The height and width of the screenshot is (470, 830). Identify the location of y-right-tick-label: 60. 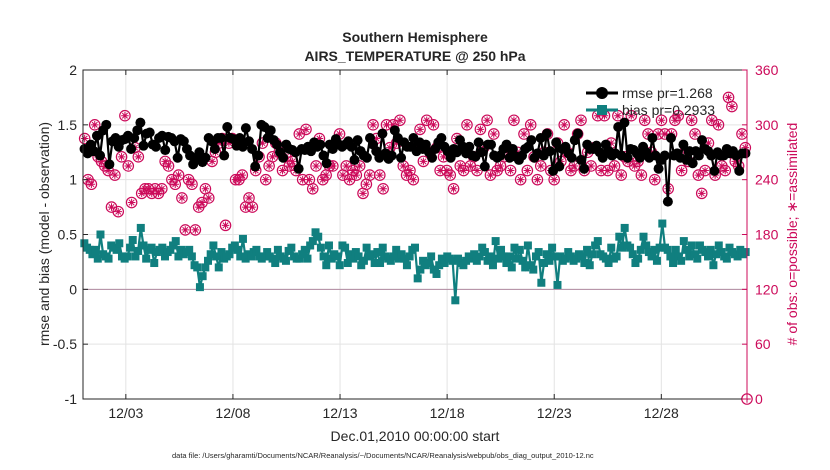
(763, 344).